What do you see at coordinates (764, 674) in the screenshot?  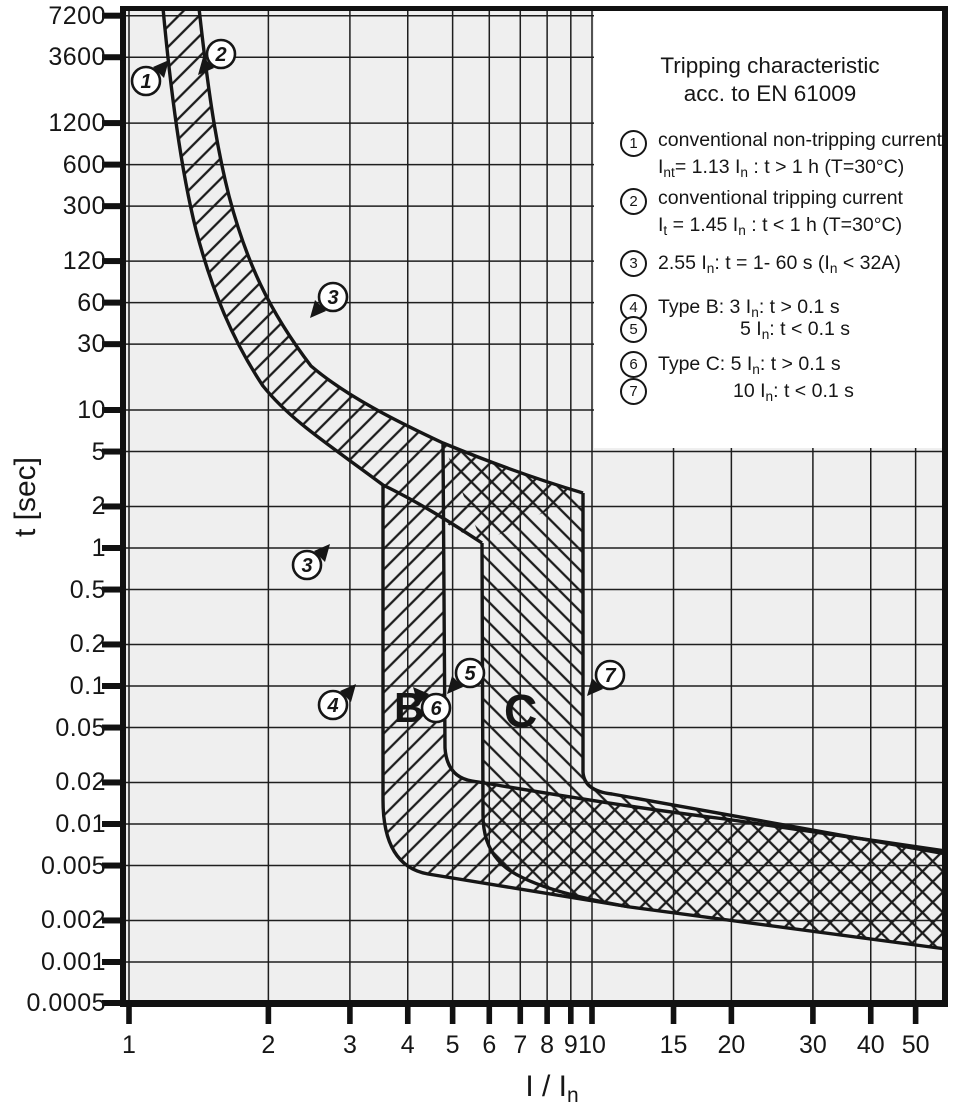 I see `typeC-right-edge-and-floor-top` at bounding box center [764, 674].